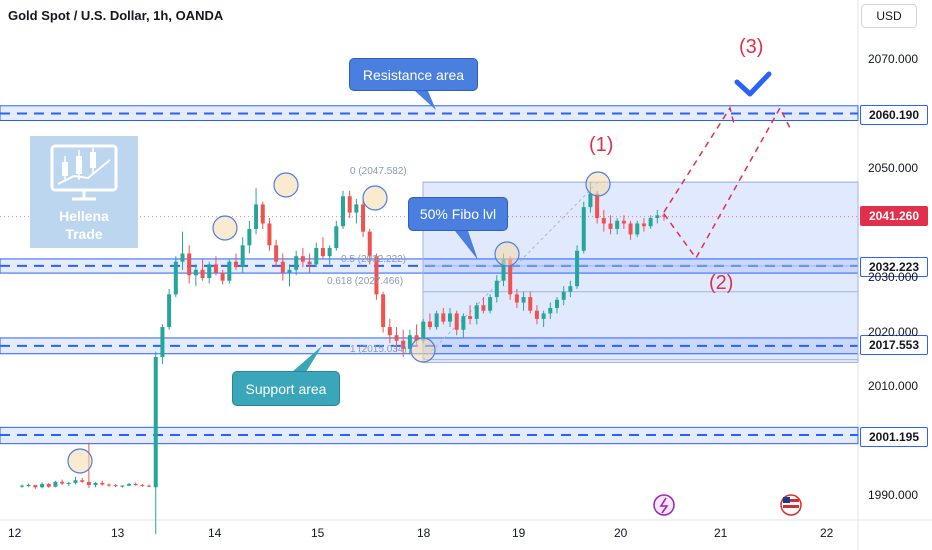 Image resolution: width=932 pixels, height=550 pixels. I want to click on x-tick-label: 14, so click(215, 533).